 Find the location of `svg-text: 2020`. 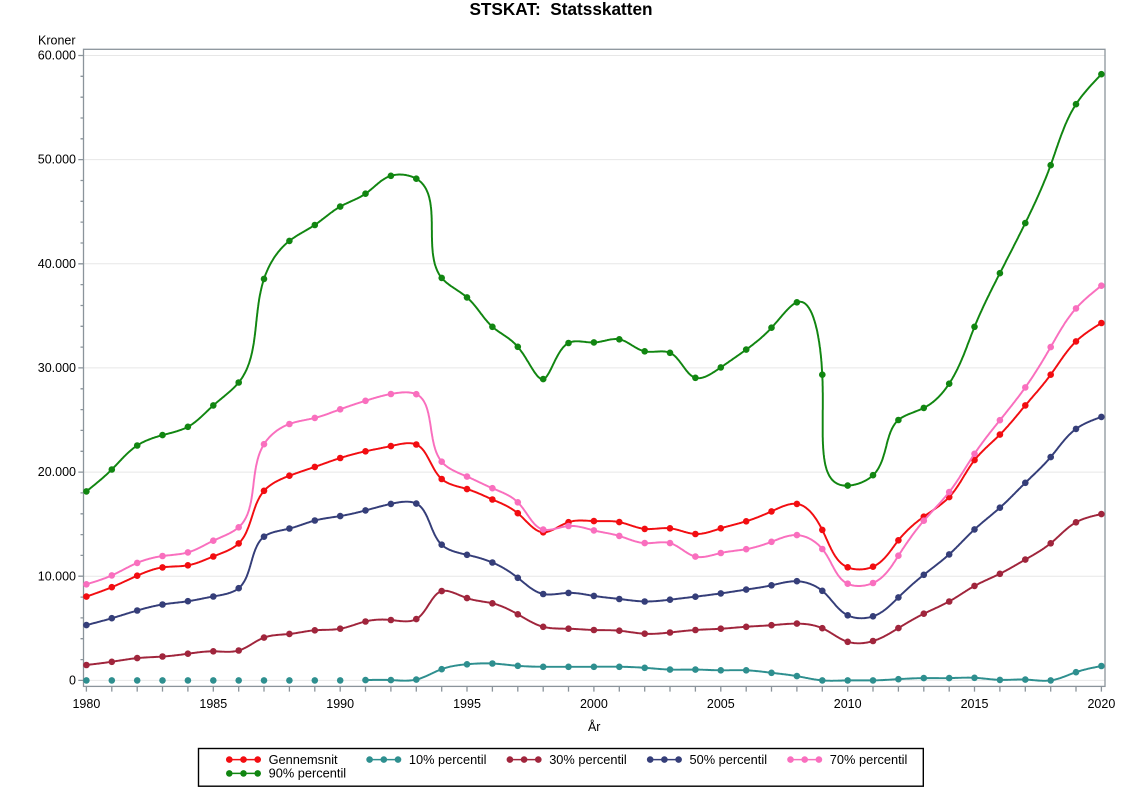

svg-text: 2020 is located at coordinates (1101, 704).